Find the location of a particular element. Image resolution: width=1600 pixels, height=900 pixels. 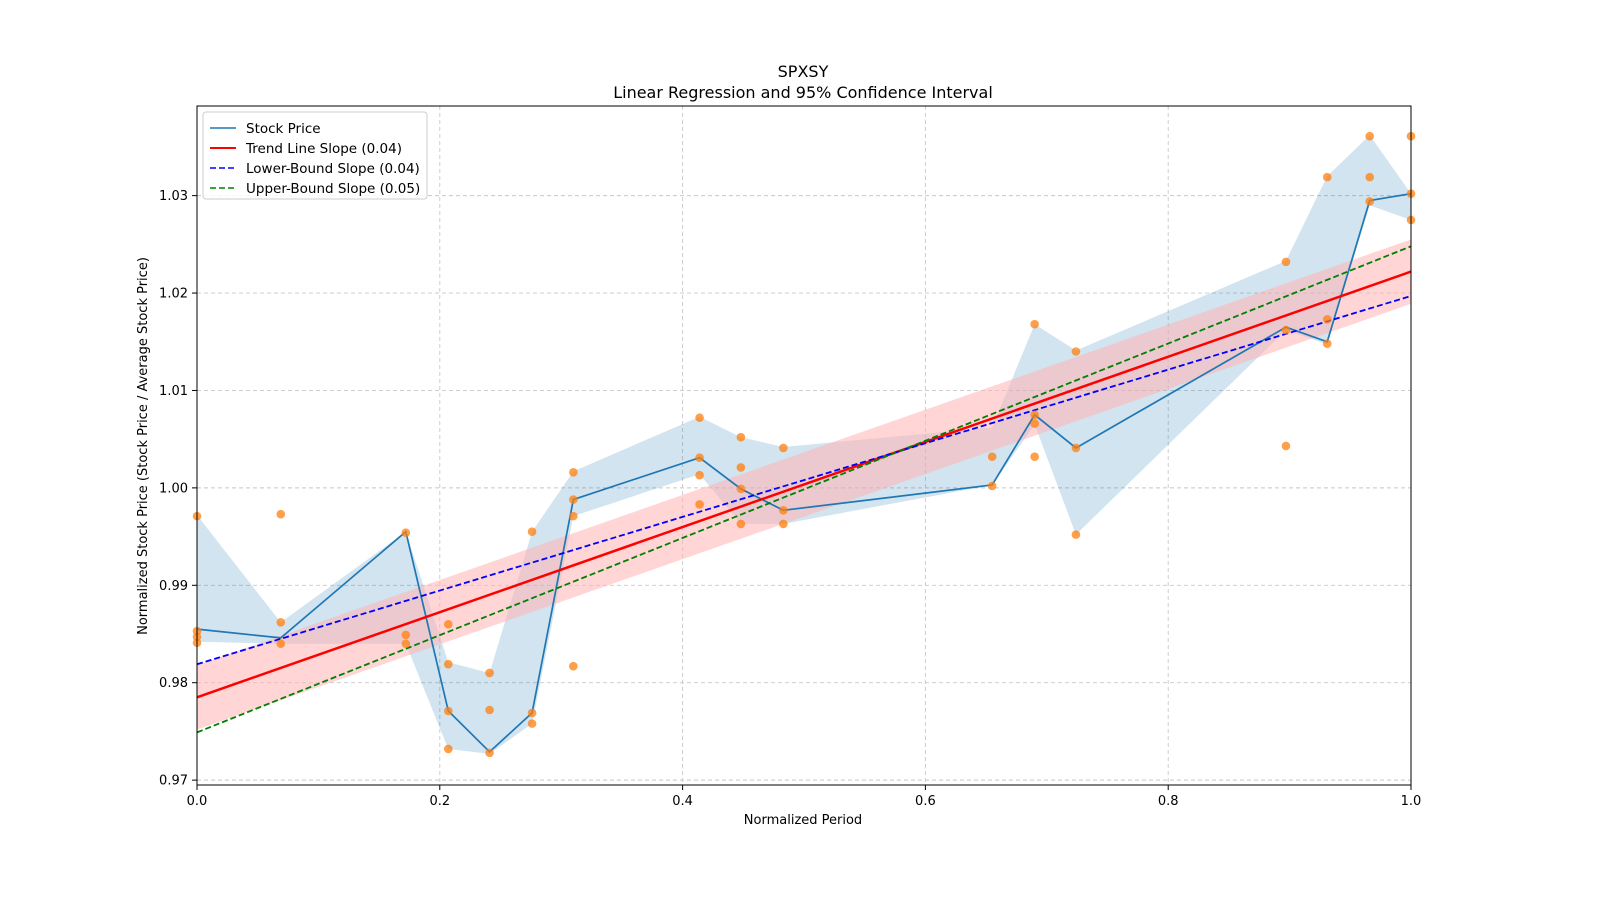

y-tick-label: 1.03 is located at coordinates (173, 196).